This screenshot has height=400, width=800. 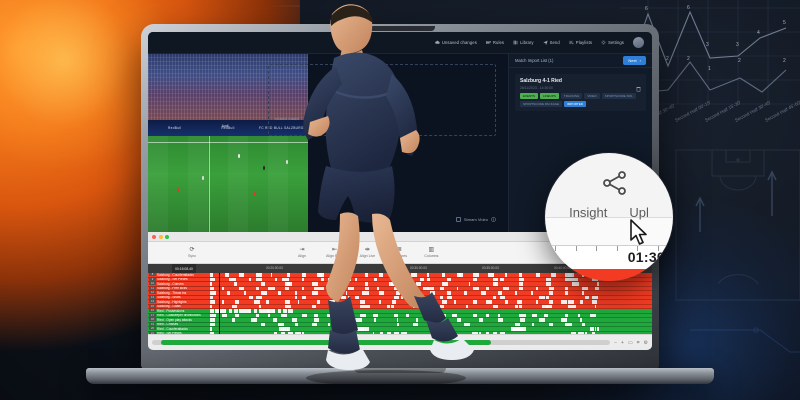 What do you see at coordinates (302, 252) in the screenshot?
I see `toolbar-align-button: ⇥ Align` at bounding box center [302, 252].